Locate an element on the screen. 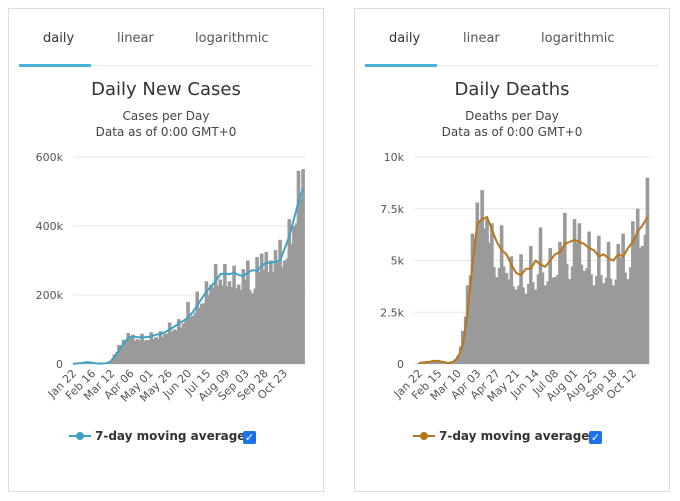 The height and width of the screenshot is (501, 680). chart-title: Daily New Cases is located at coordinates (166, 89).